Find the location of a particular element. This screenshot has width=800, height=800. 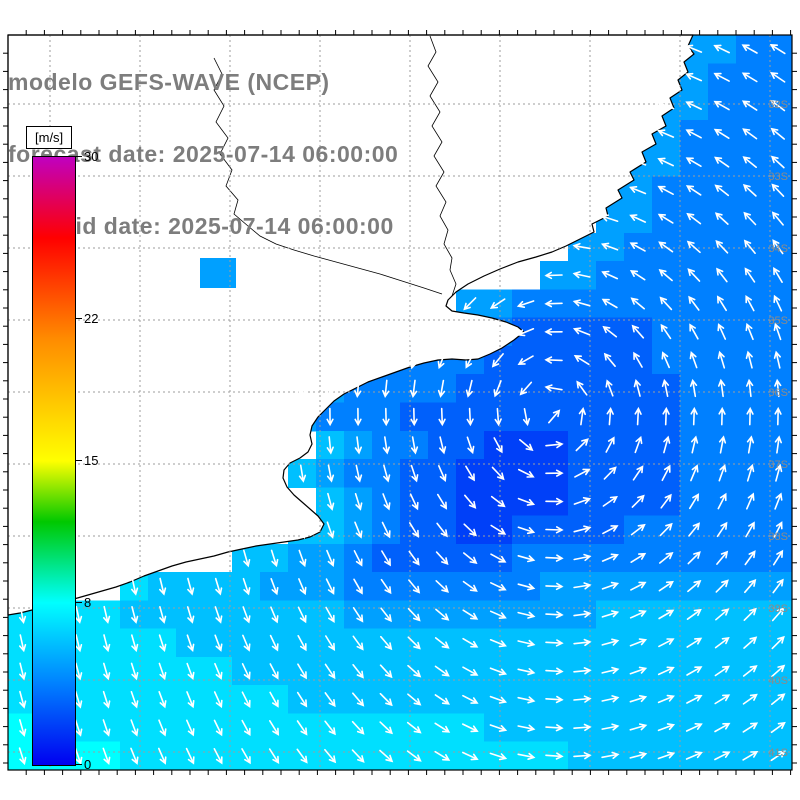

colorbar-tick-label: 15 is located at coordinates (91, 460).